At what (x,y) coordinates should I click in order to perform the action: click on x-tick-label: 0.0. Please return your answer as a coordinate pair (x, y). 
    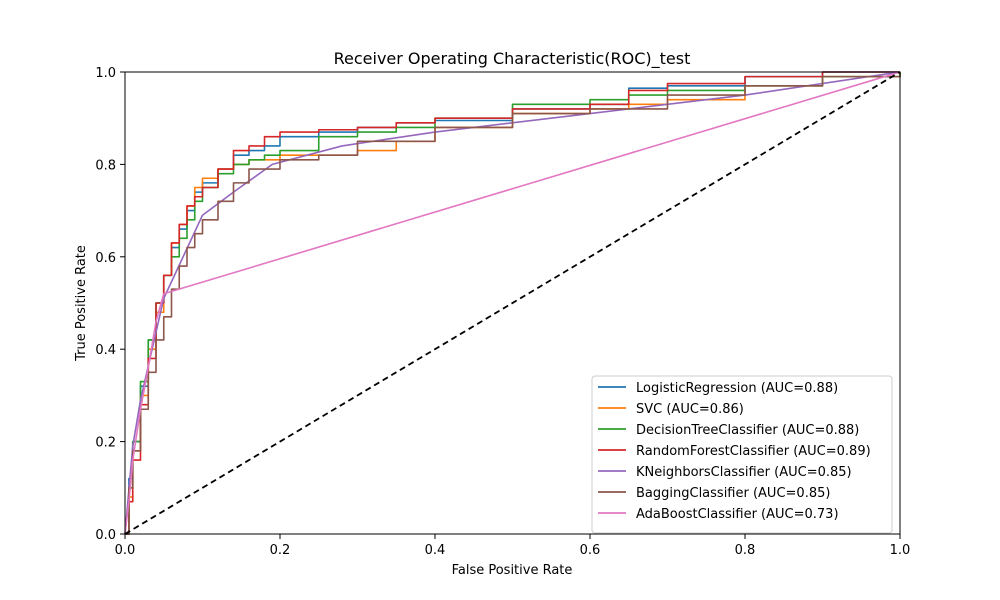
    Looking at the image, I should click on (125, 550).